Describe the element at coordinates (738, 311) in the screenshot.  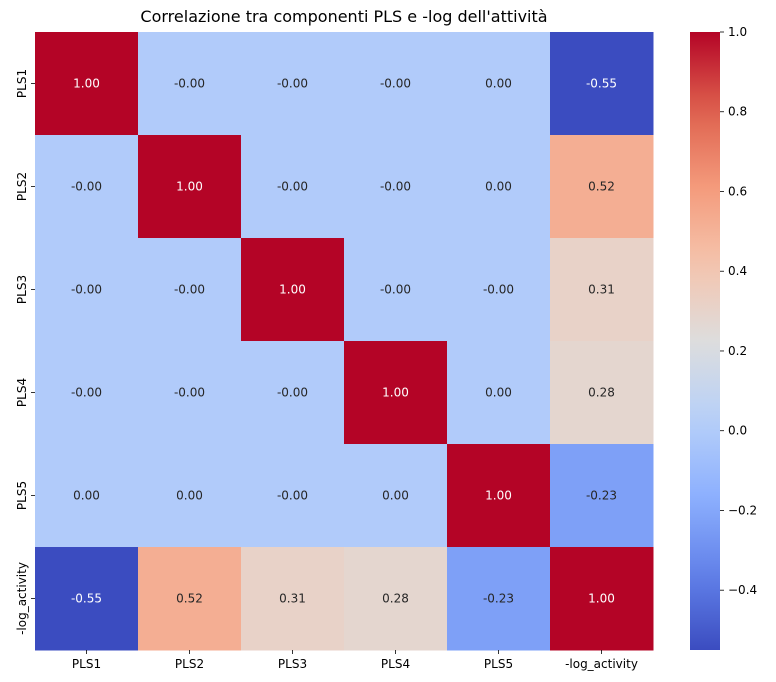
I see `colorbar-tick-labels: 1.0 0.8 0.6 0.4 0.2 0.0 −0.2 −0.4` at that location.